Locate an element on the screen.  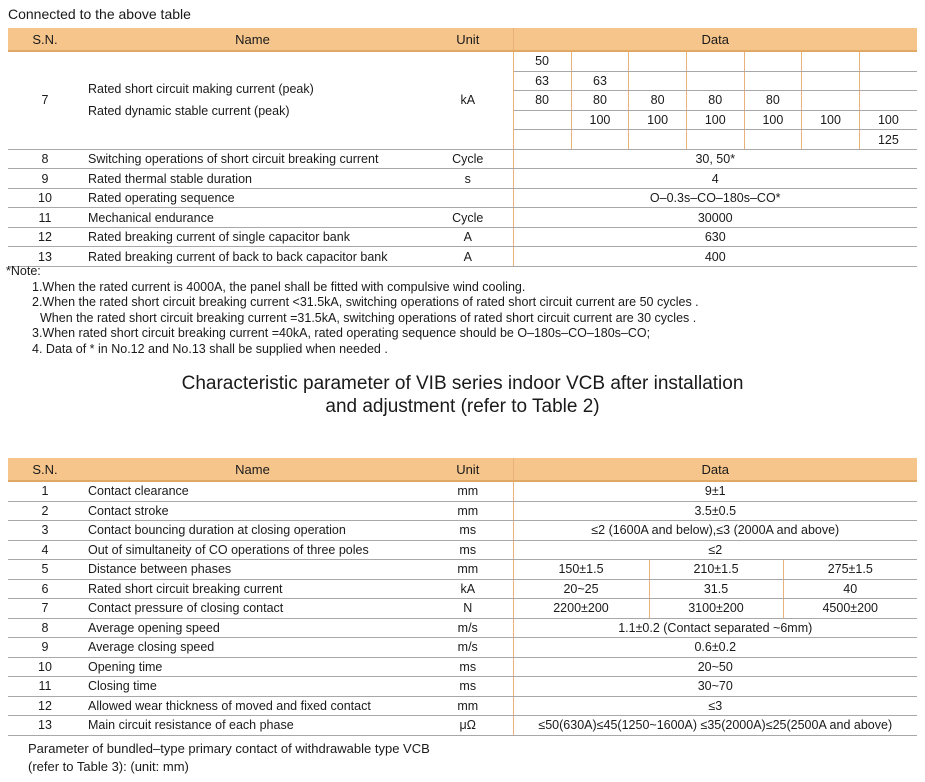
cell-sn: 7 is located at coordinates (45, 608).